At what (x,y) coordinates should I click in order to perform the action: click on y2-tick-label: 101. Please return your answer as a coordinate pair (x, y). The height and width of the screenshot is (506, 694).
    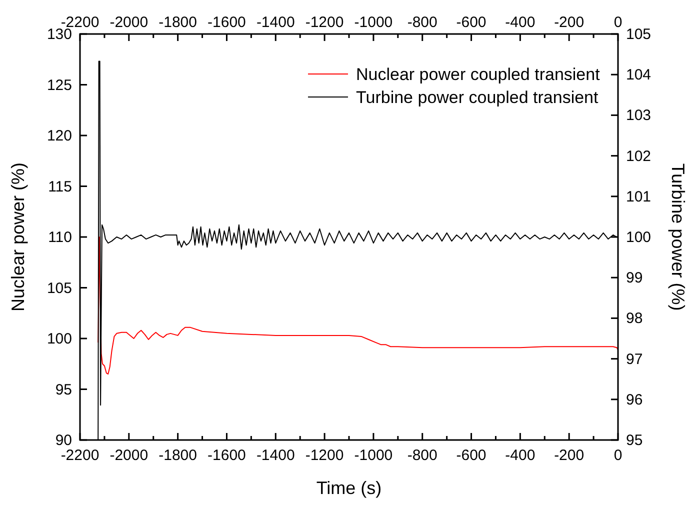
    Looking at the image, I should click on (639, 197).